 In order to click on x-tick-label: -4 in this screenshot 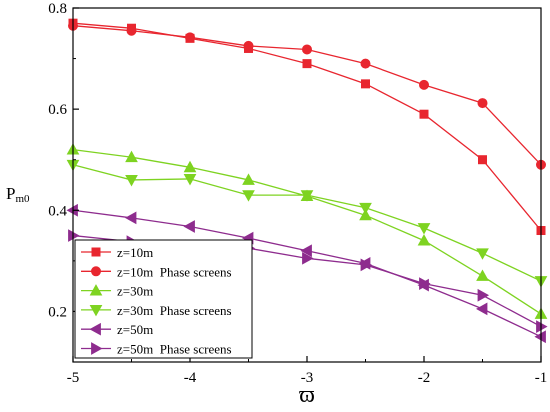, I will do `click(190, 378)`.